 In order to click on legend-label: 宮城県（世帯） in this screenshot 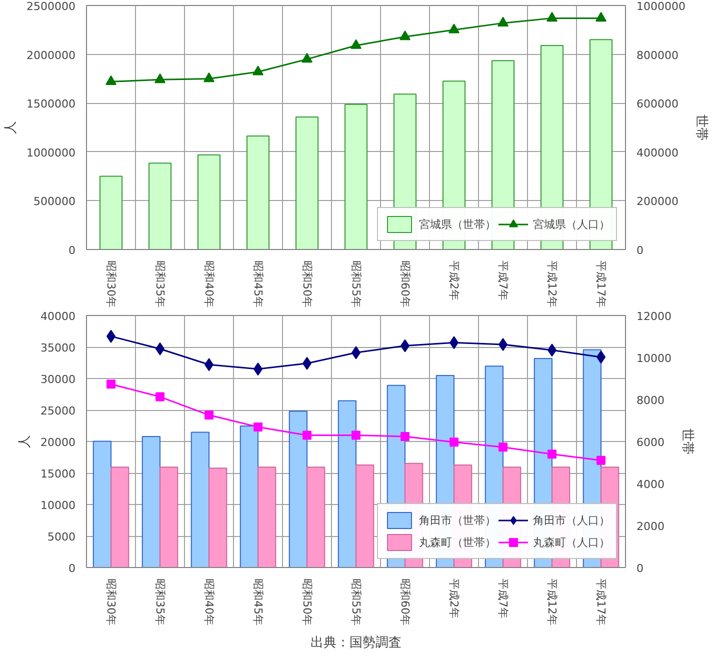, I will do `click(457, 224)`.